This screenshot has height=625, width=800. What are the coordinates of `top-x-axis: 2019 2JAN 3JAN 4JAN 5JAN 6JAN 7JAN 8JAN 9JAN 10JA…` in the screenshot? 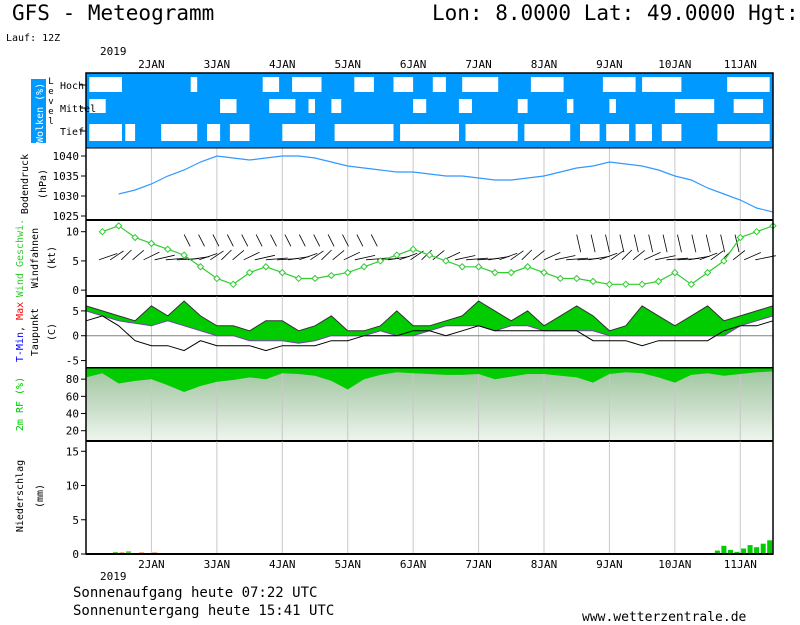 It's located at (428, 58).